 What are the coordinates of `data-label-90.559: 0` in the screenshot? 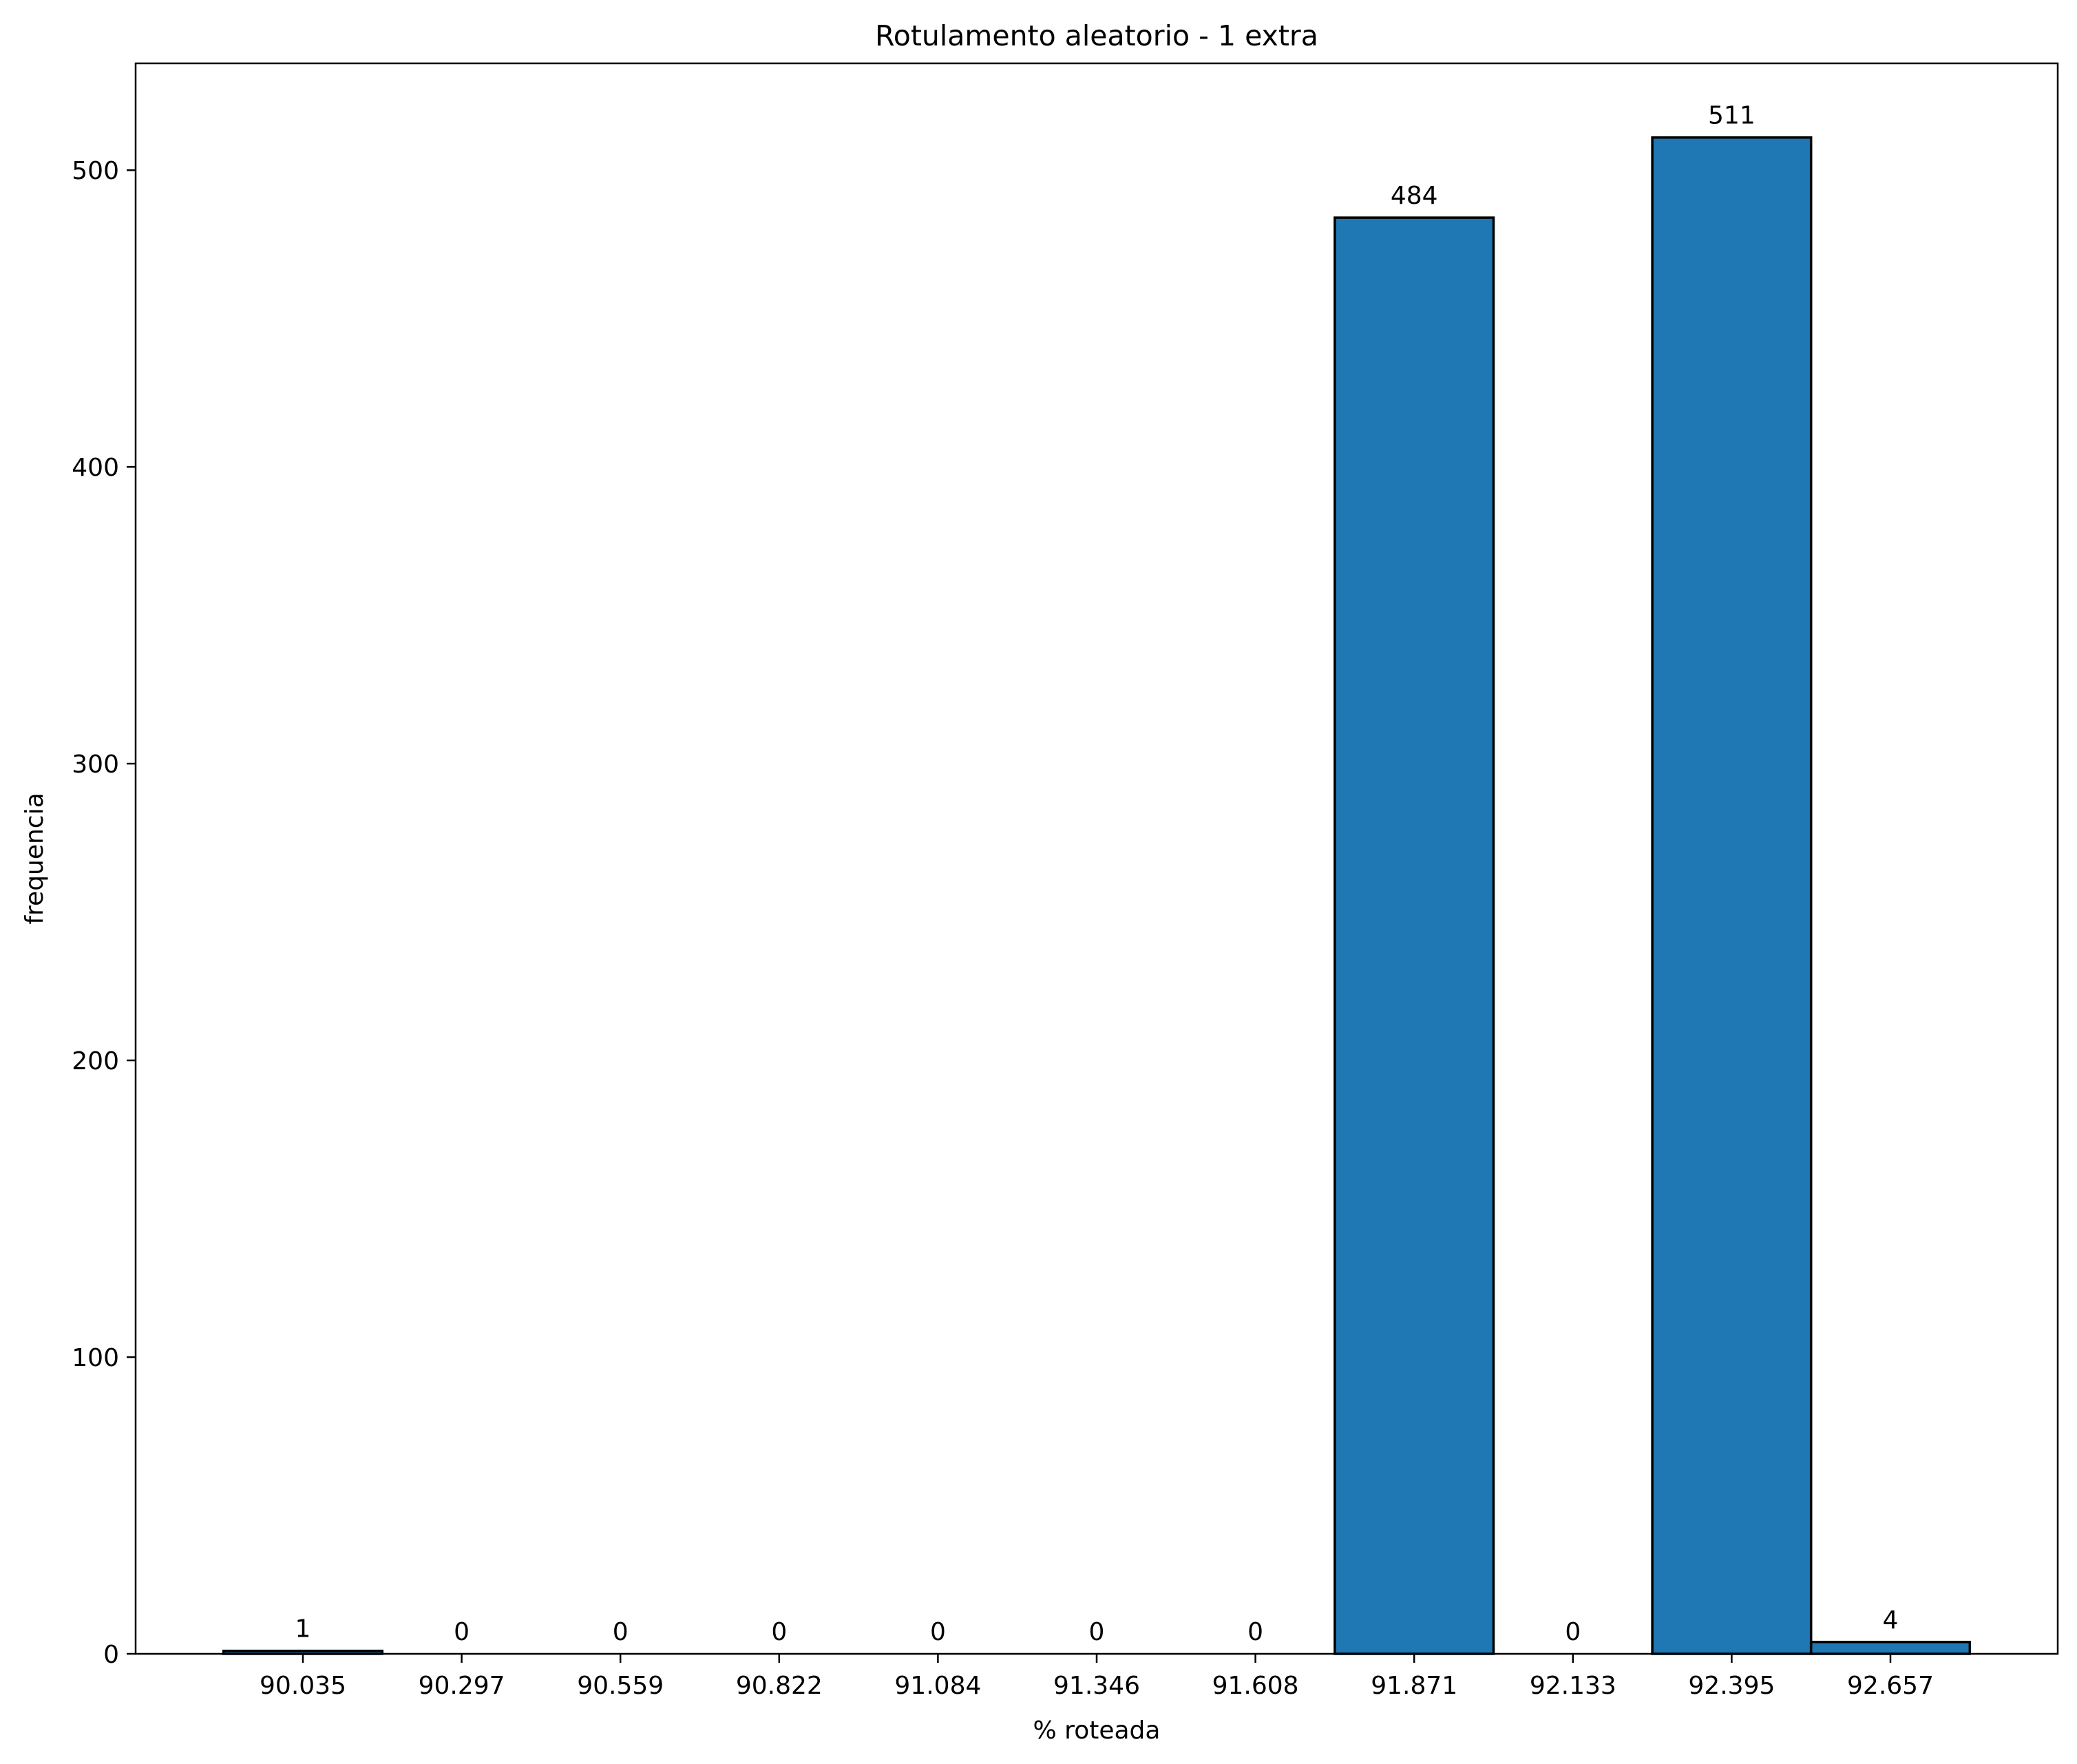 It's located at (621, 1632).